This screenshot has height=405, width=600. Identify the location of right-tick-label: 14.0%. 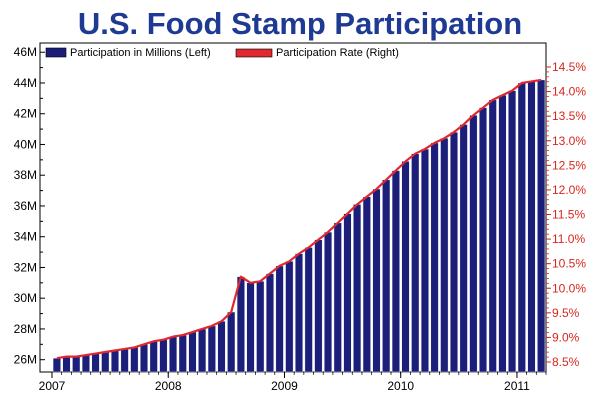
(569, 92).